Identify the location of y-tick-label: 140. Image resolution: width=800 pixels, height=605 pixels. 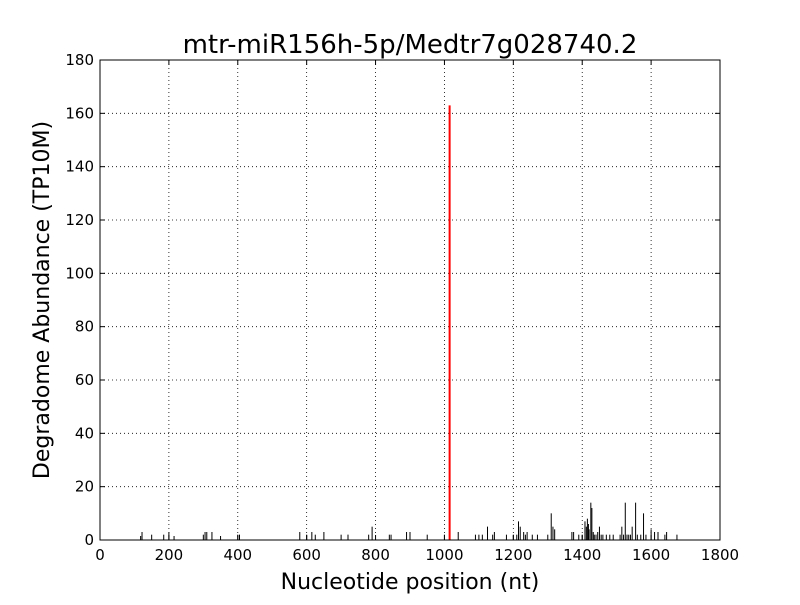
(79, 167).